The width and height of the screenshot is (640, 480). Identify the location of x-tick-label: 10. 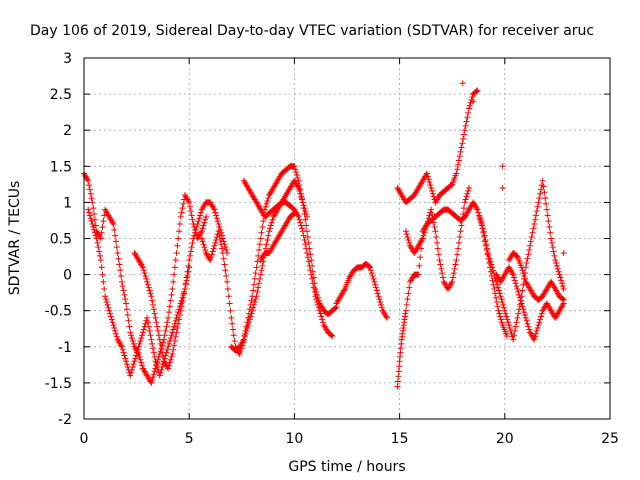
(294, 439).